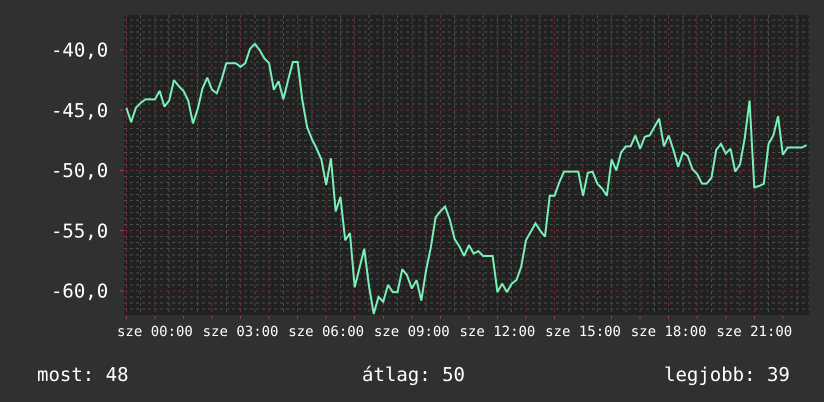 The image size is (824, 402). What do you see at coordinates (413, 375) in the screenshot?
I see `text: átlag: 50` at bounding box center [413, 375].